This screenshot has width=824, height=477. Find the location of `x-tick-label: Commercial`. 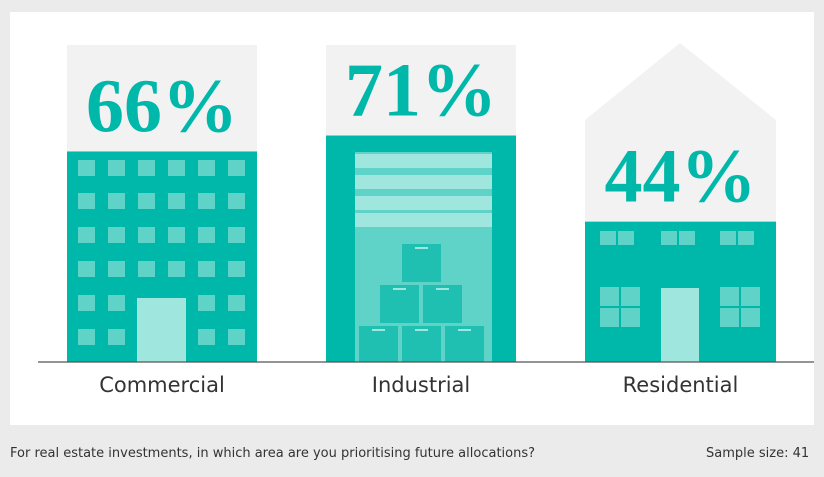

x-tick-label: Commercial is located at coordinates (162, 385).